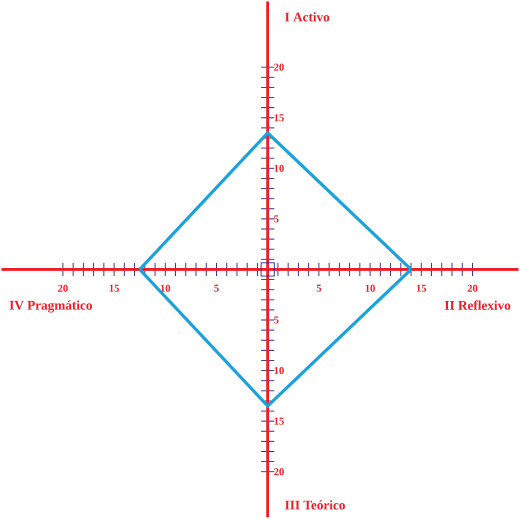  What do you see at coordinates (315, 505) in the screenshot?
I see `annotation: III Teórico` at bounding box center [315, 505].